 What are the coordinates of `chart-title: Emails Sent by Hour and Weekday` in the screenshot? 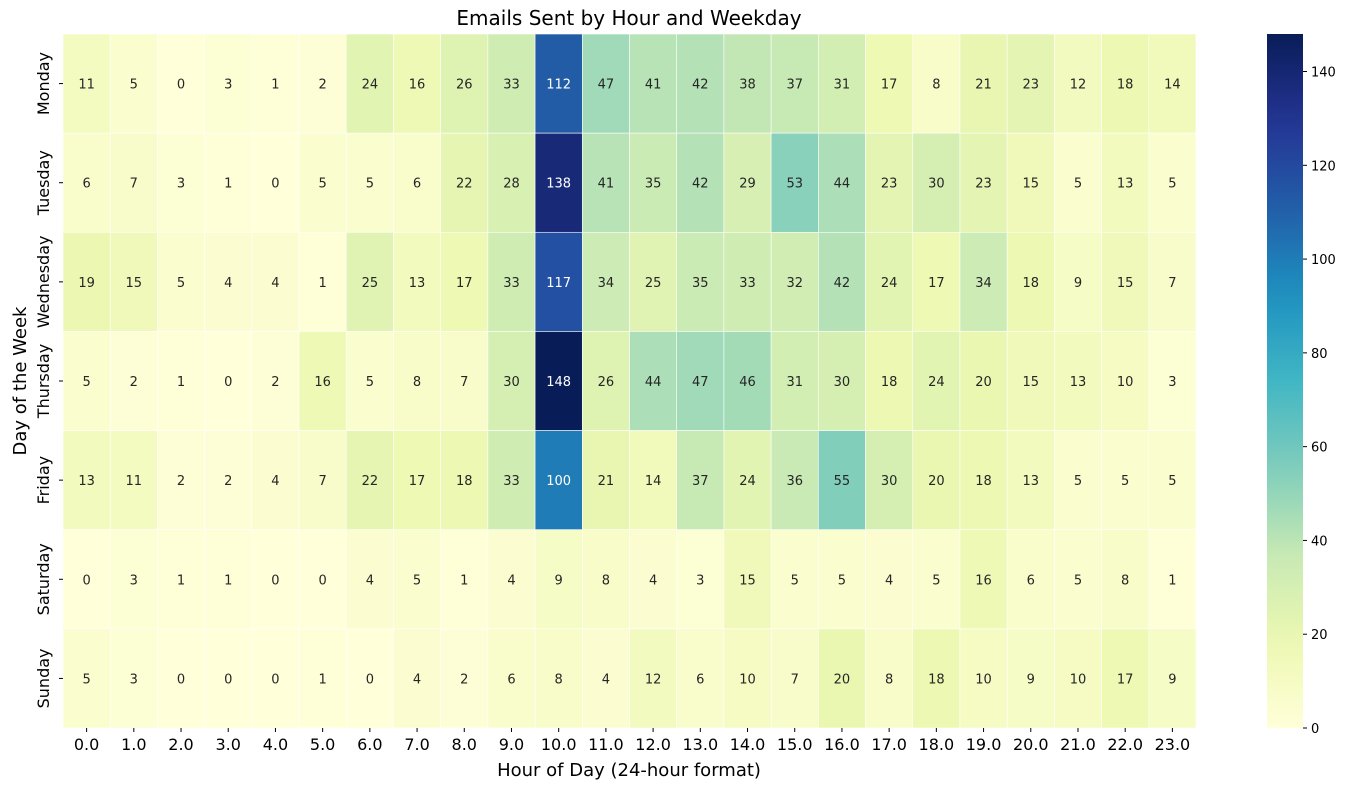 It's located at (628, 18).